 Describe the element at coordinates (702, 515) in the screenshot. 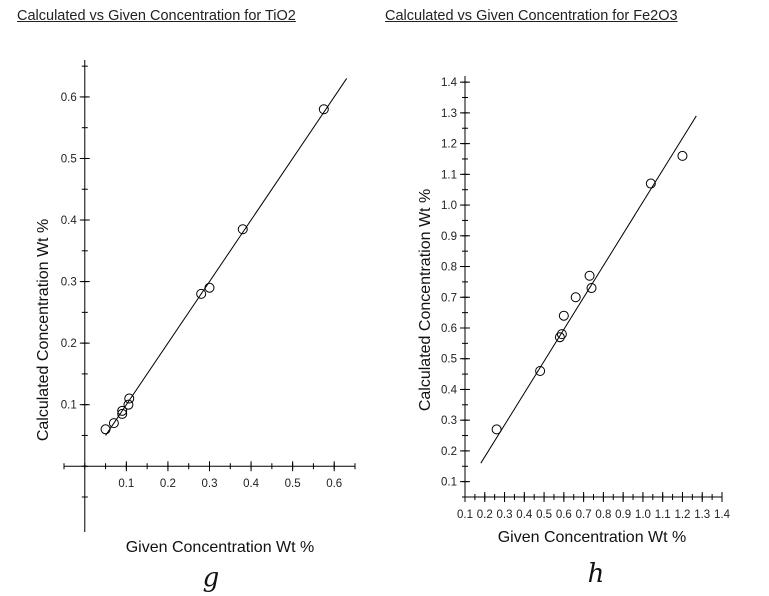

I see `x-tick-label-h: 1.3` at that location.